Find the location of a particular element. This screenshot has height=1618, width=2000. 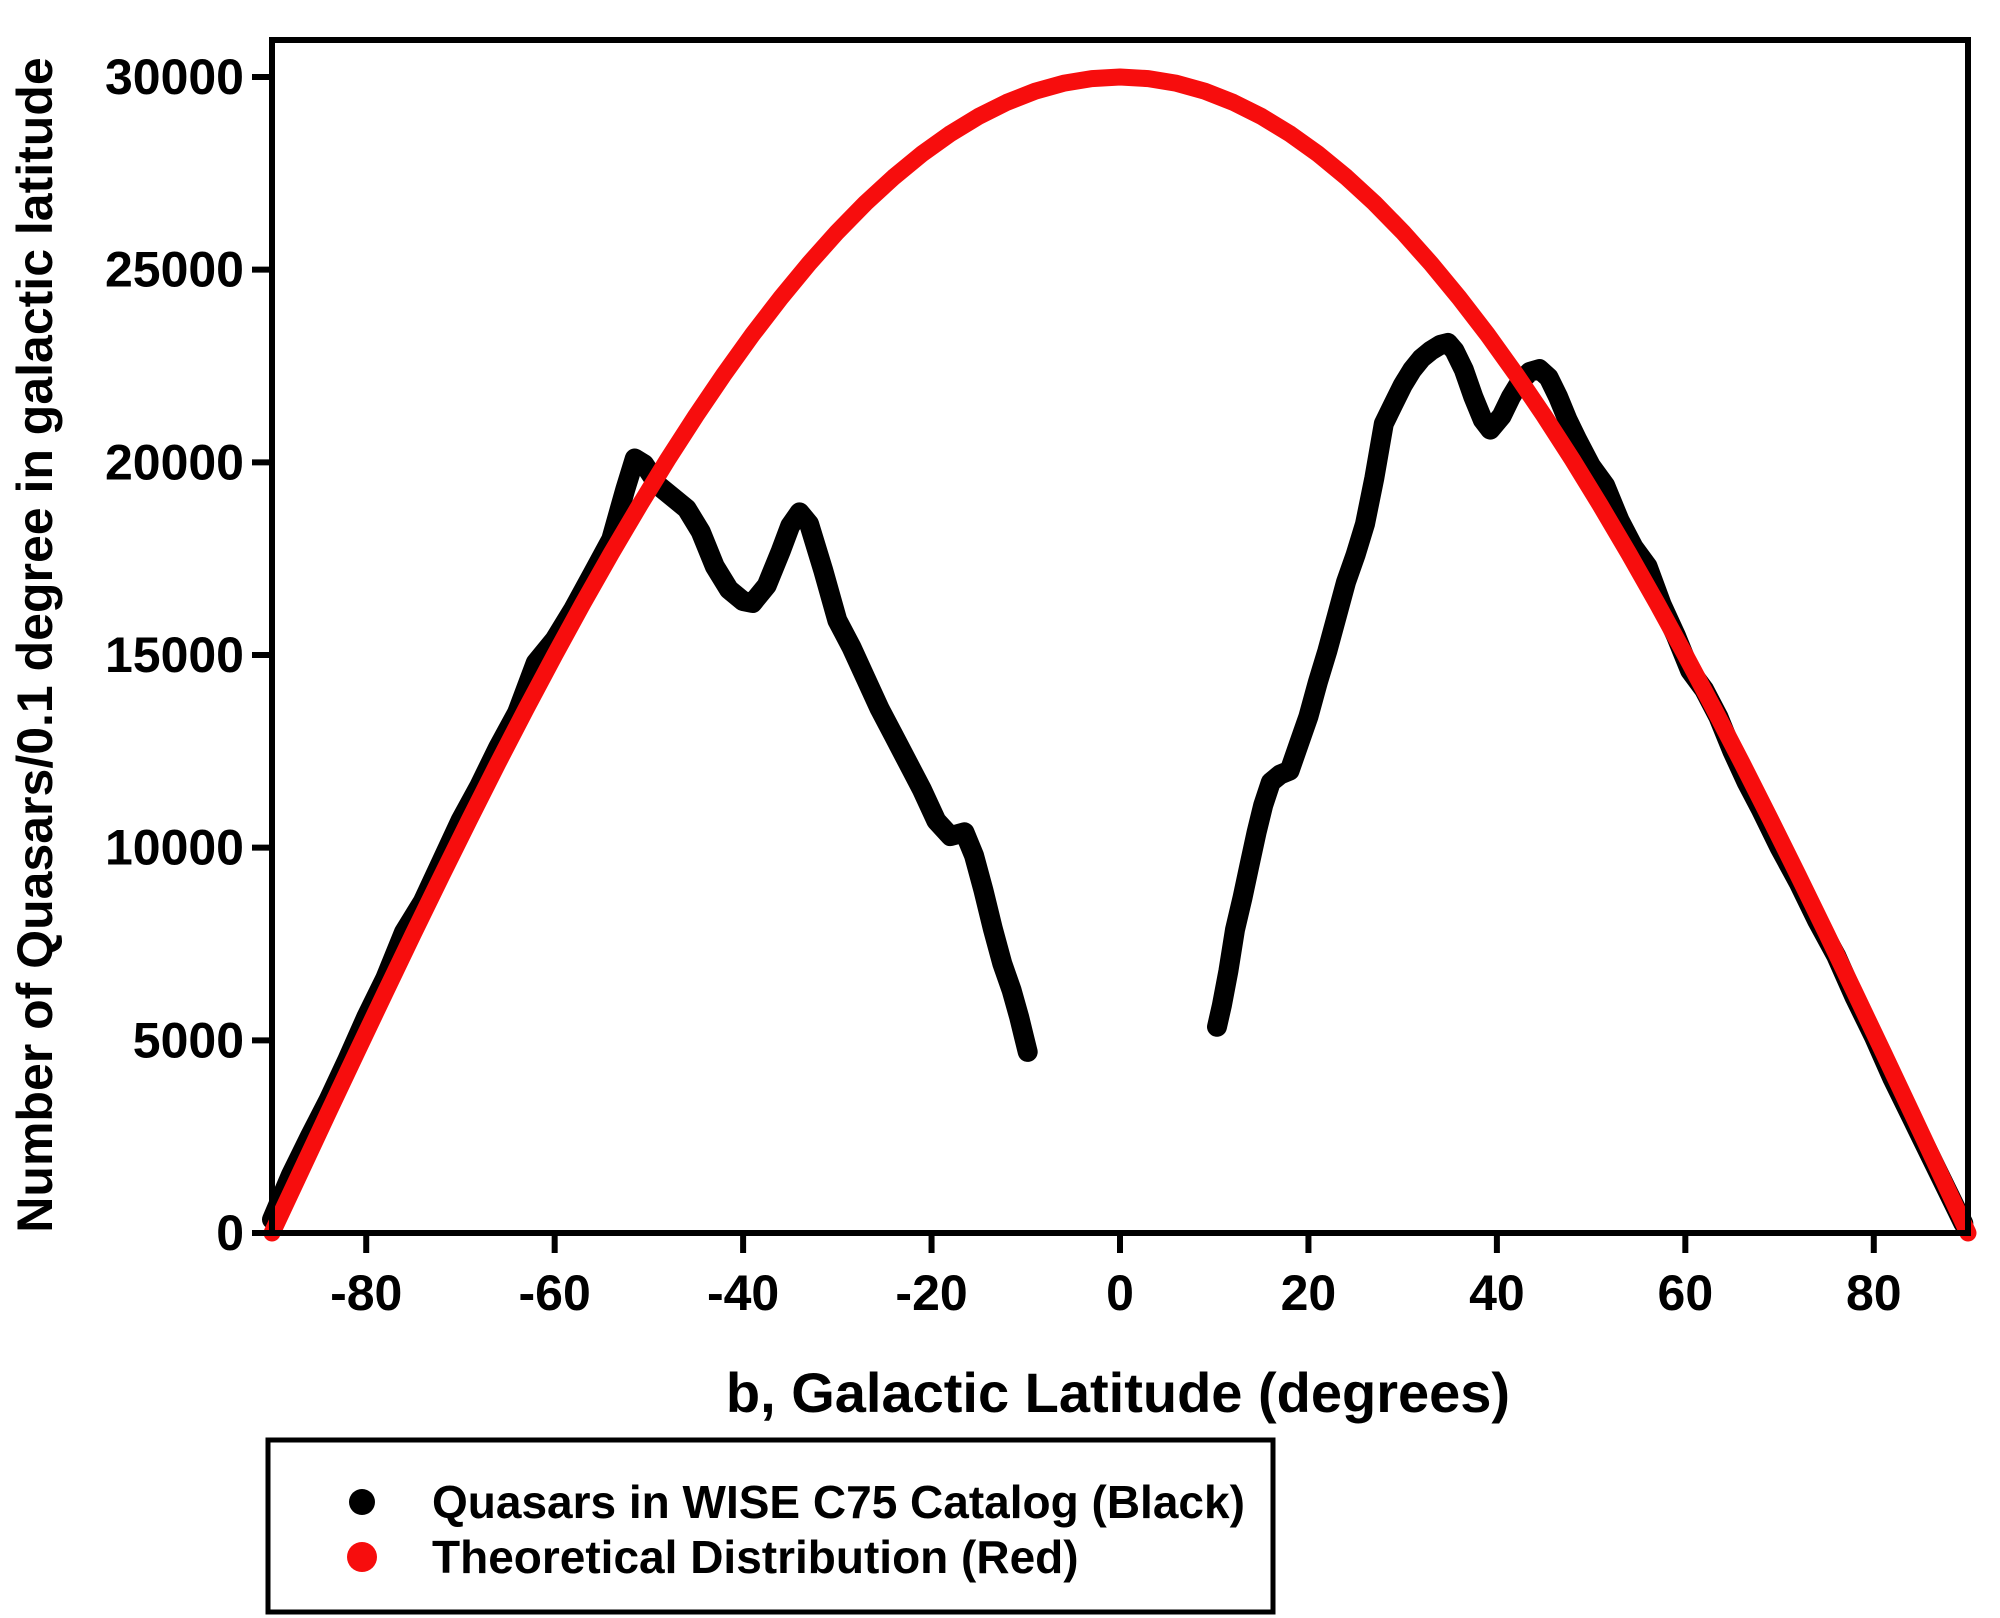

legend-label-black: Quasars in WISE C75 Catalog (Black) is located at coordinates (838, 1502).